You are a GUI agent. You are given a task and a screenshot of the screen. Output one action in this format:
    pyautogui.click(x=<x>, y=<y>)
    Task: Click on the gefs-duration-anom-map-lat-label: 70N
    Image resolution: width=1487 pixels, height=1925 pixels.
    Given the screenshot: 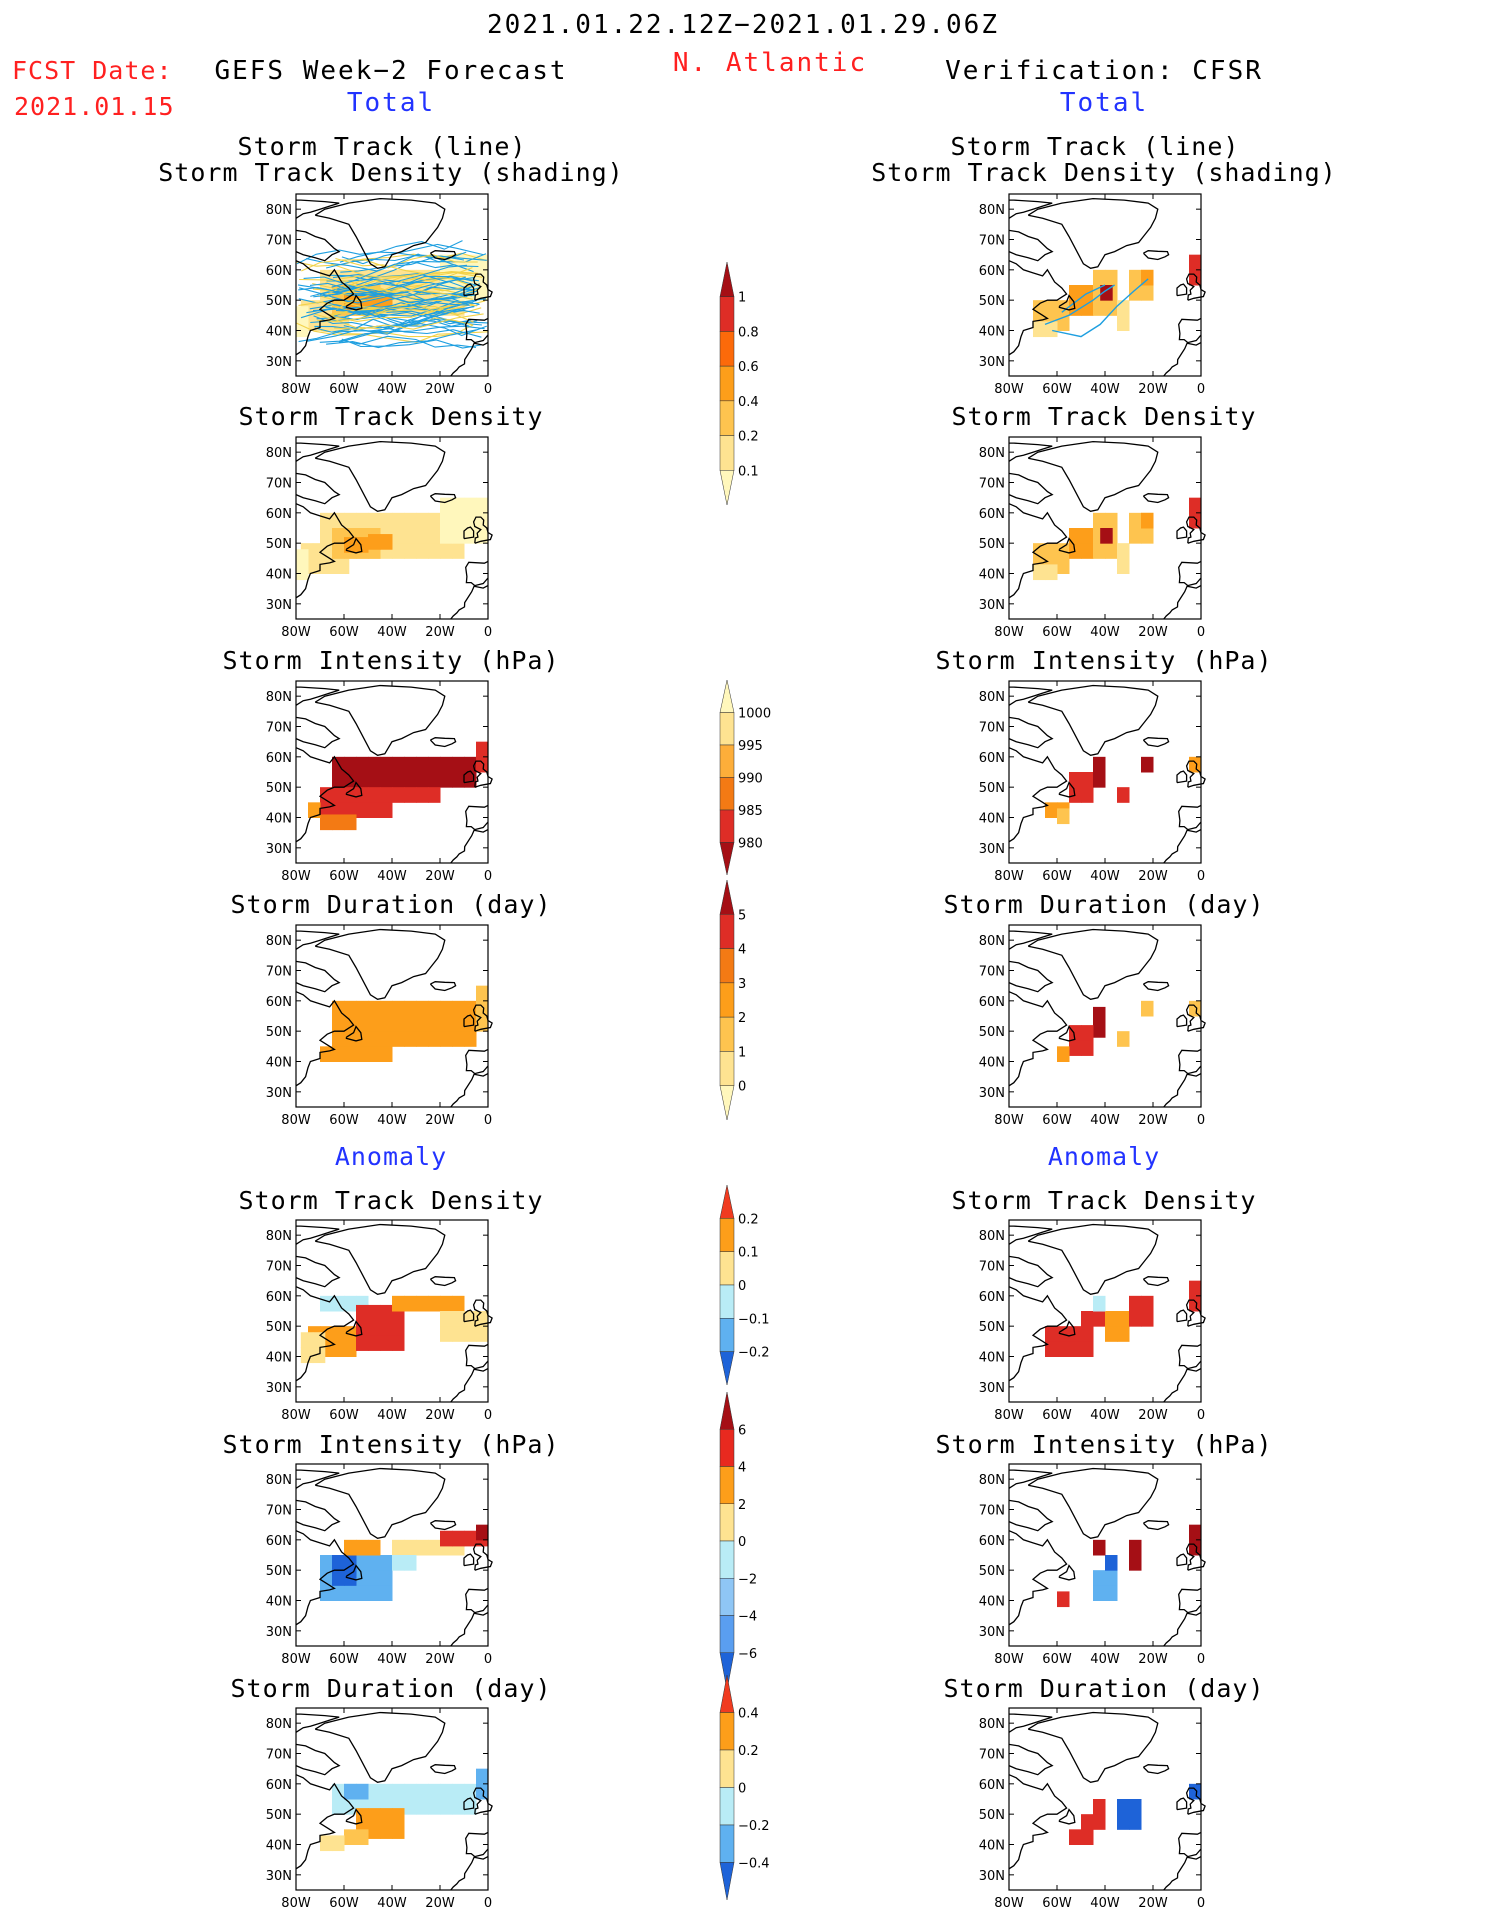 What is the action you would take?
    pyautogui.click(x=279, y=1755)
    